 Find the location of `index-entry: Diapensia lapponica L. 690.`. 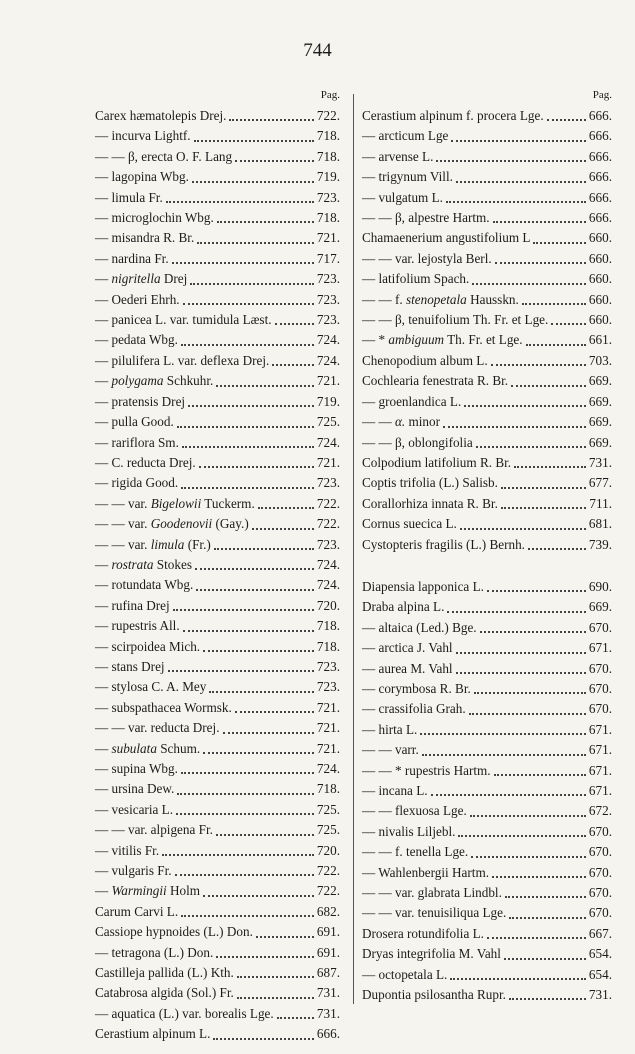

index-entry: Diapensia lapponica L. 690. is located at coordinates (487, 587).